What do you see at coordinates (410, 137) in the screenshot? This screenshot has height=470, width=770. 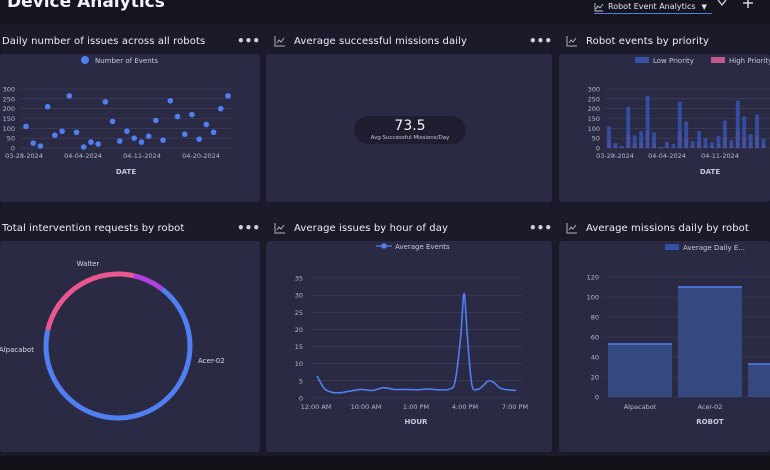 I see `stat-caption: Avg Successful Missions/Day` at bounding box center [410, 137].